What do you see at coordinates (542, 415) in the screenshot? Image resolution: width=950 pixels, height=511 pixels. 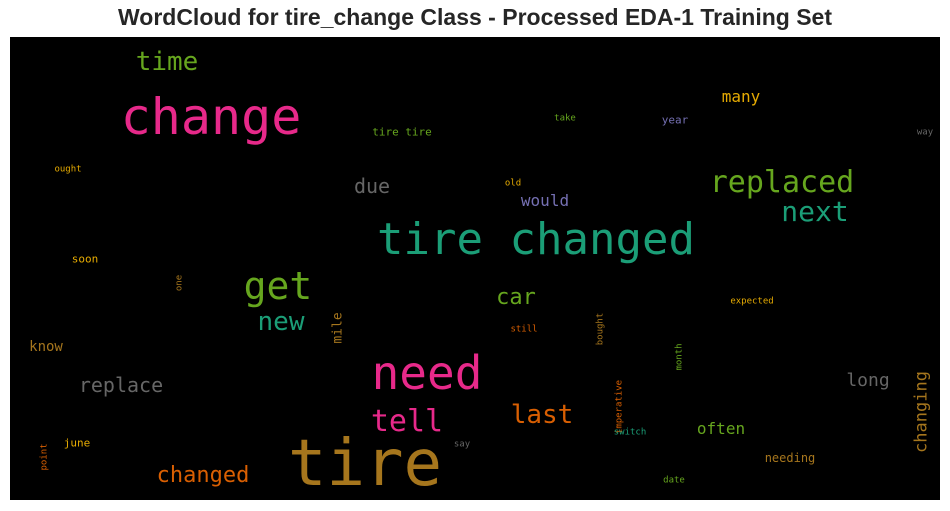 I see `word-last: last` at bounding box center [542, 415].